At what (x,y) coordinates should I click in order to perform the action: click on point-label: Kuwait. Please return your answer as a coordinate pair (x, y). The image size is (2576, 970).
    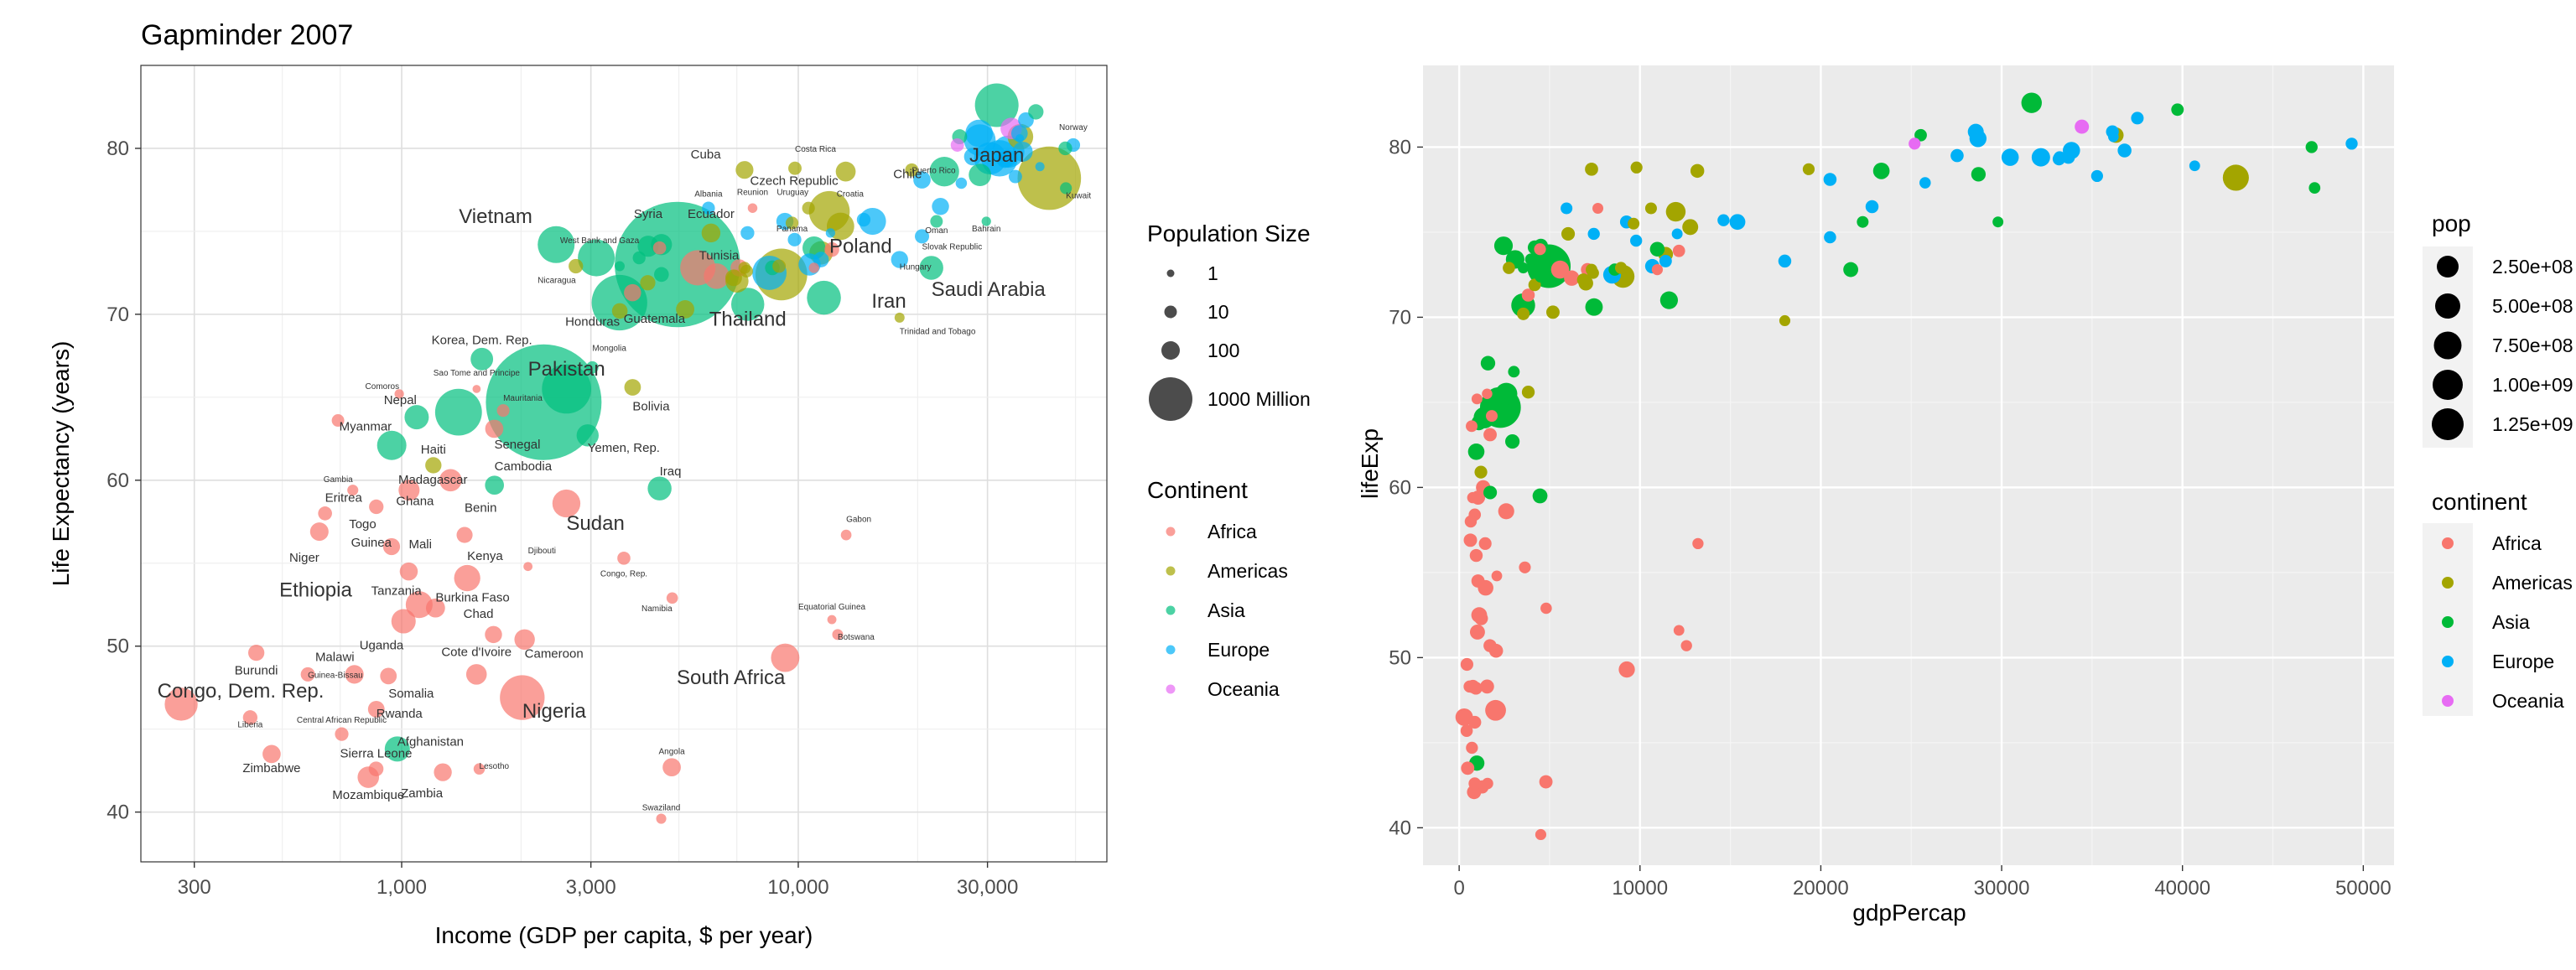
    Looking at the image, I should click on (1078, 195).